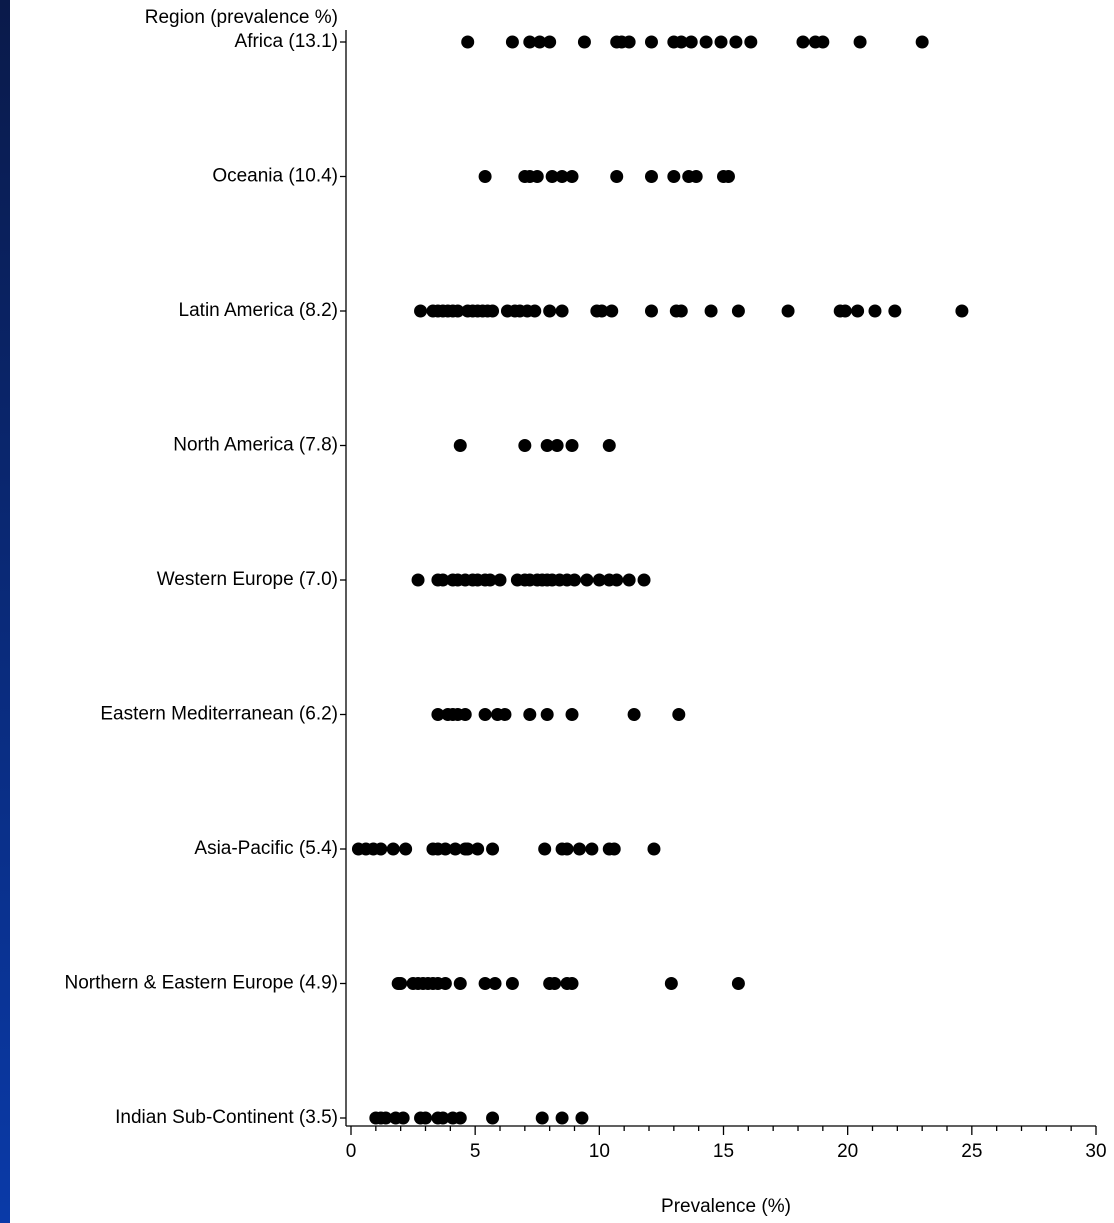 The height and width of the screenshot is (1223, 1114). Describe the element at coordinates (275, 176) in the screenshot. I see `y-tick-label: Oceania (10.4)` at that location.